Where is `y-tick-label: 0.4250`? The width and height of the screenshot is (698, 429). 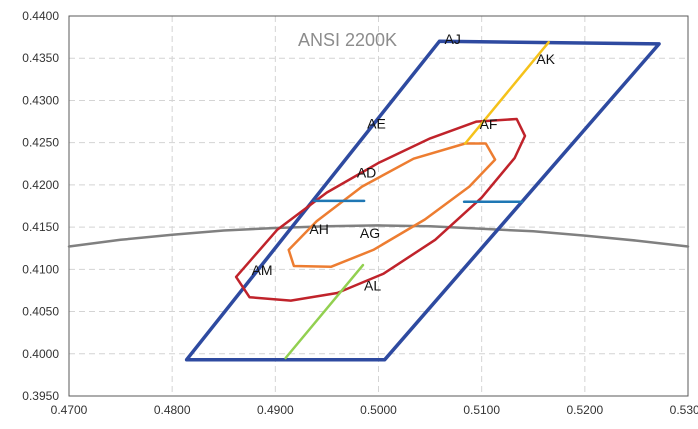 y-tick-label: 0.4250 is located at coordinates (40, 143).